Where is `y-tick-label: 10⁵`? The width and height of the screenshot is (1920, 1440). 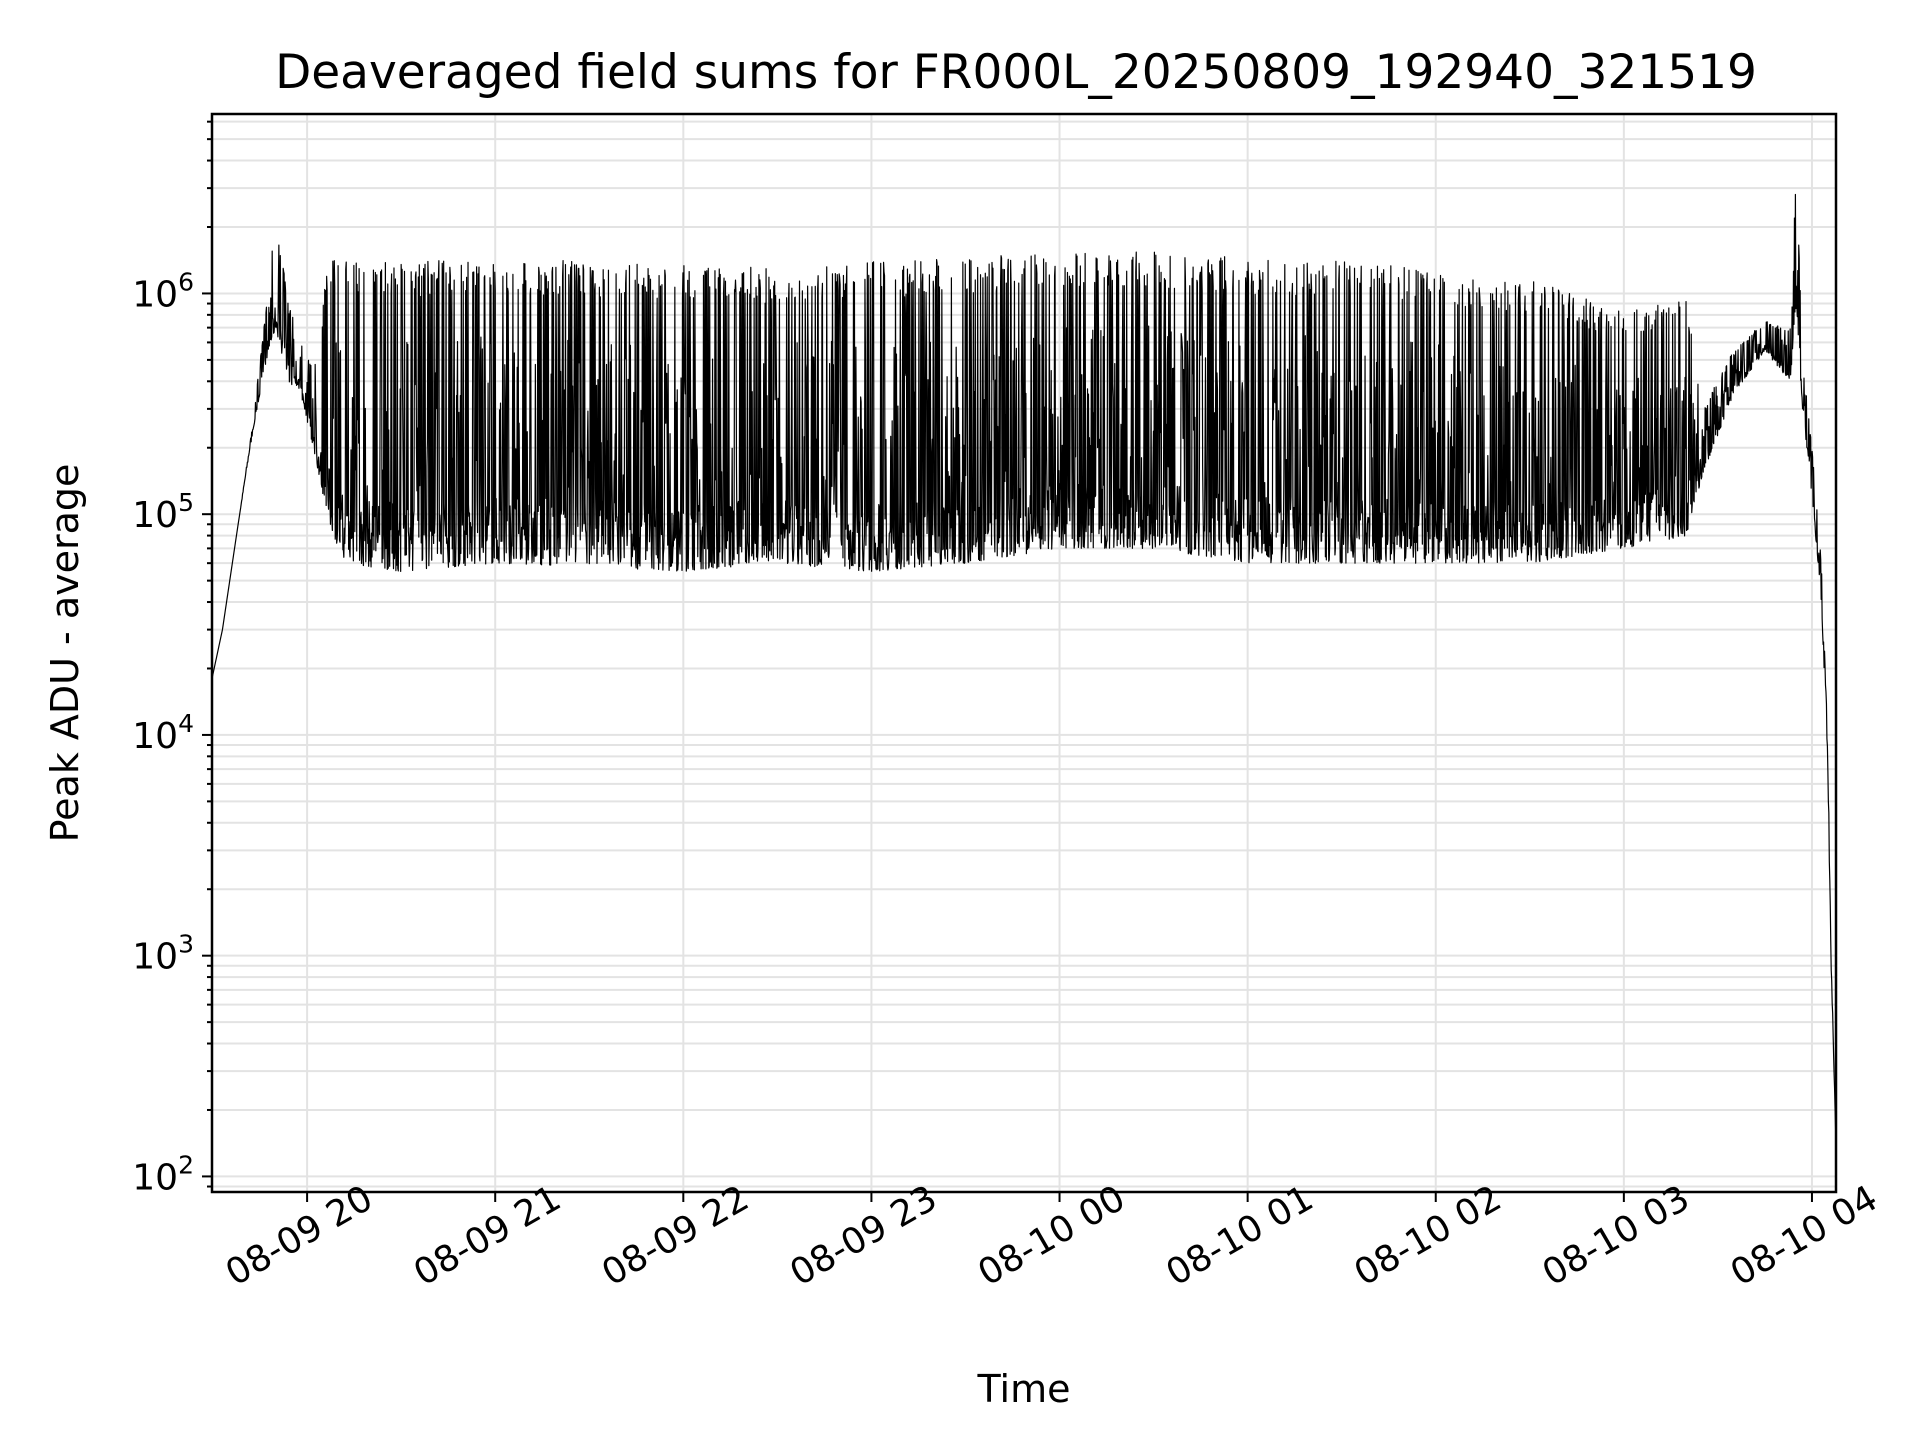
y-tick-label: 10⁵ is located at coordinates (163, 512).